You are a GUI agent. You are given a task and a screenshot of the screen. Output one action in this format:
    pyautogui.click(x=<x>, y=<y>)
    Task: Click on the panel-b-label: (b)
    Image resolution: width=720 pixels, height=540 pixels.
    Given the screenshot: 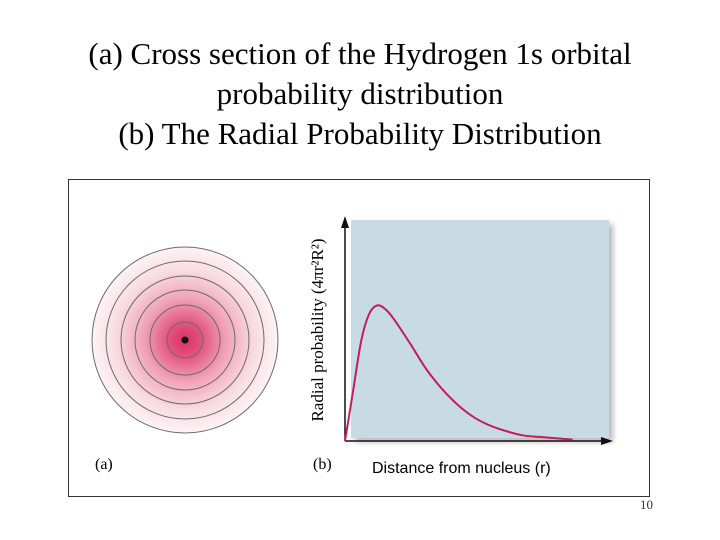 What is the action you would take?
    pyautogui.click(x=322, y=464)
    